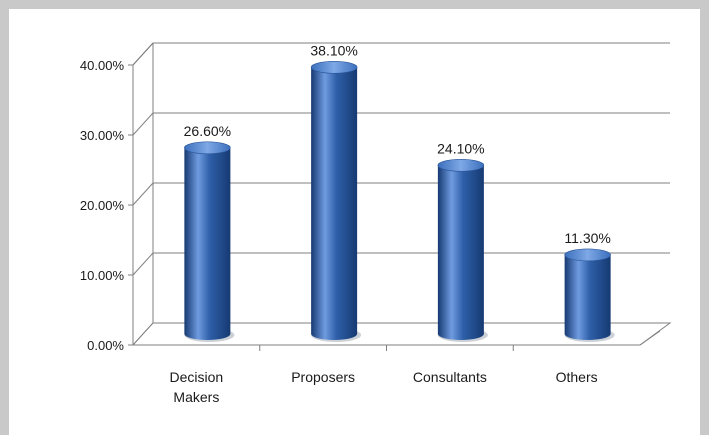 Image resolution: width=709 pixels, height=435 pixels. I want to click on x-category-label-line: Consultants, so click(450, 377).